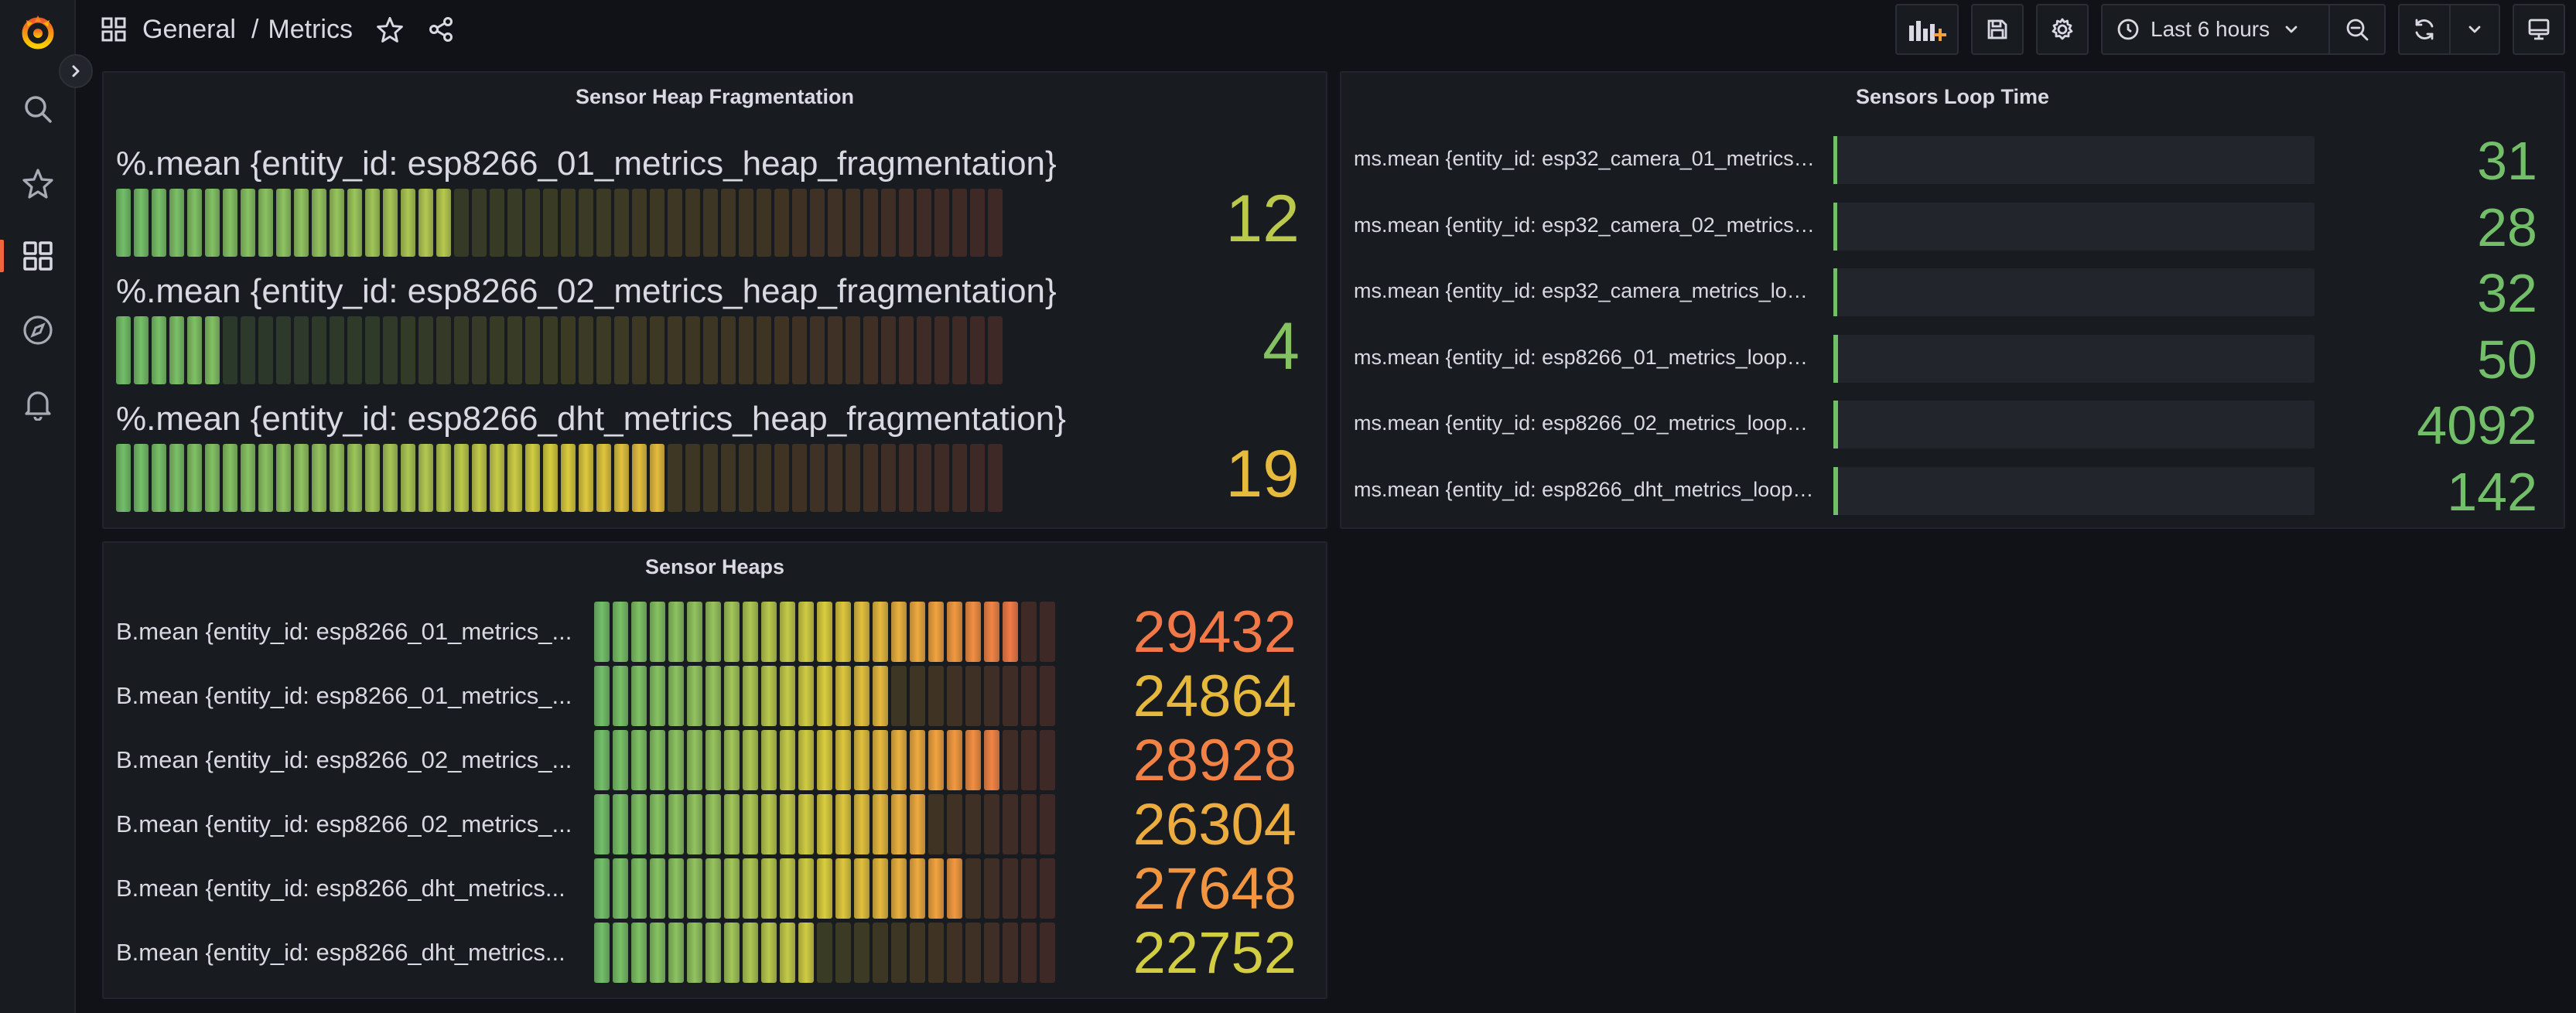 Image resolution: width=2576 pixels, height=1013 pixels. Describe the element at coordinates (310, 29) in the screenshot. I see `dashboard-title: Metrics` at that location.